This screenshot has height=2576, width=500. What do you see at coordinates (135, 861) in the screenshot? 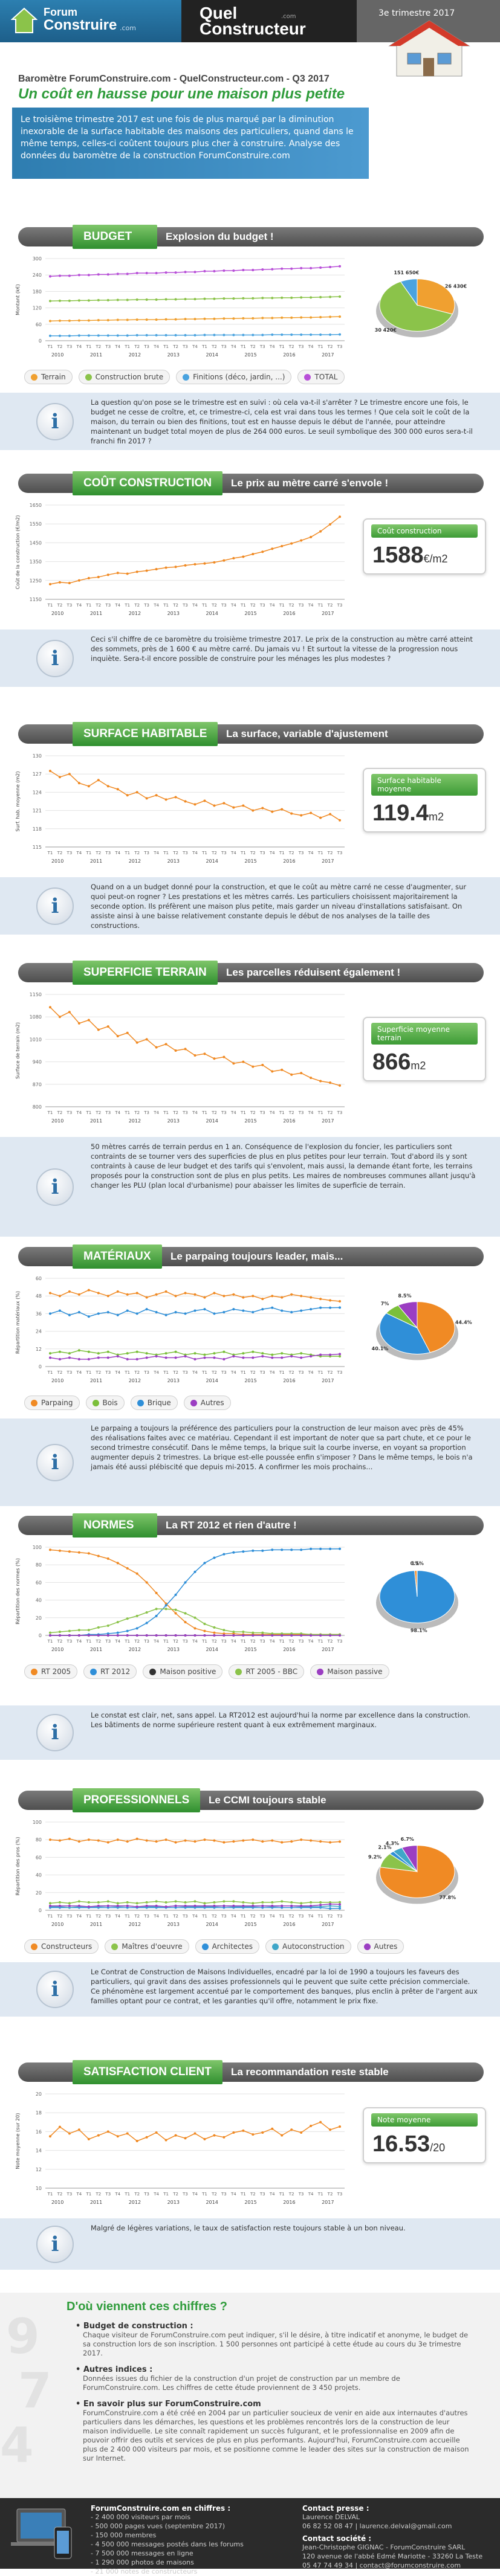
I see `x-year-label: 2012` at bounding box center [135, 861].